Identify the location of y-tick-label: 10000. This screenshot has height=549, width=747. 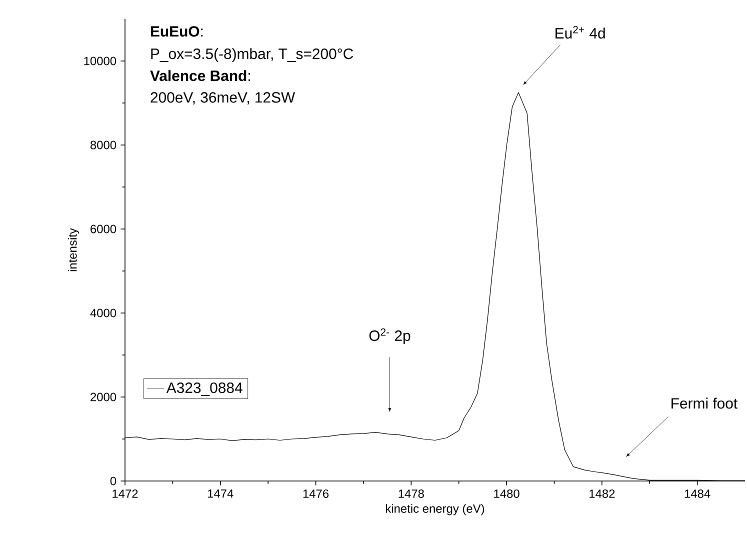
(100, 61).